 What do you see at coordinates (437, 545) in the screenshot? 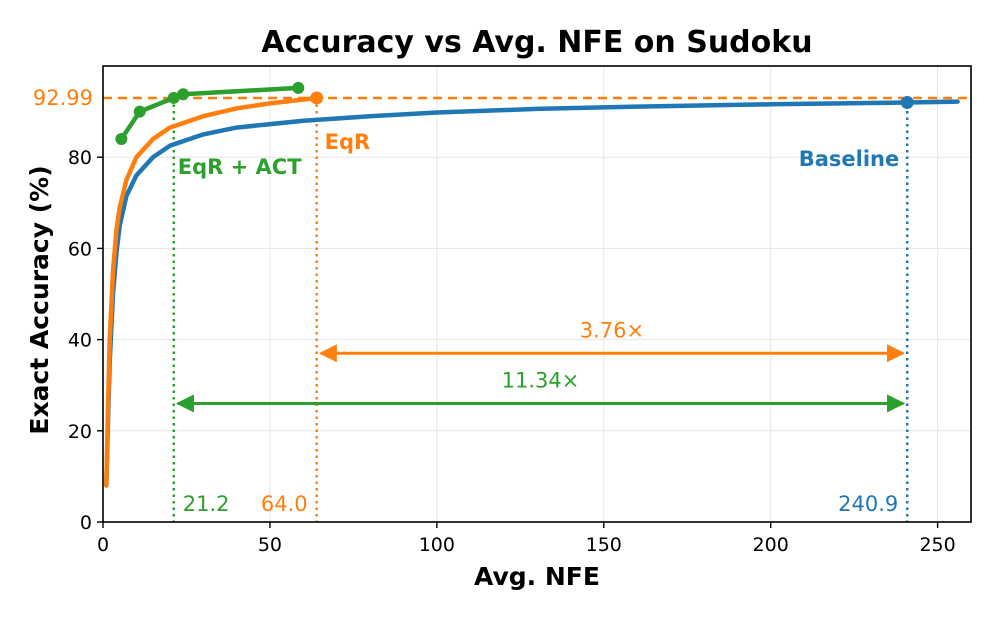
I see `x-tick-label: 100` at bounding box center [437, 545].